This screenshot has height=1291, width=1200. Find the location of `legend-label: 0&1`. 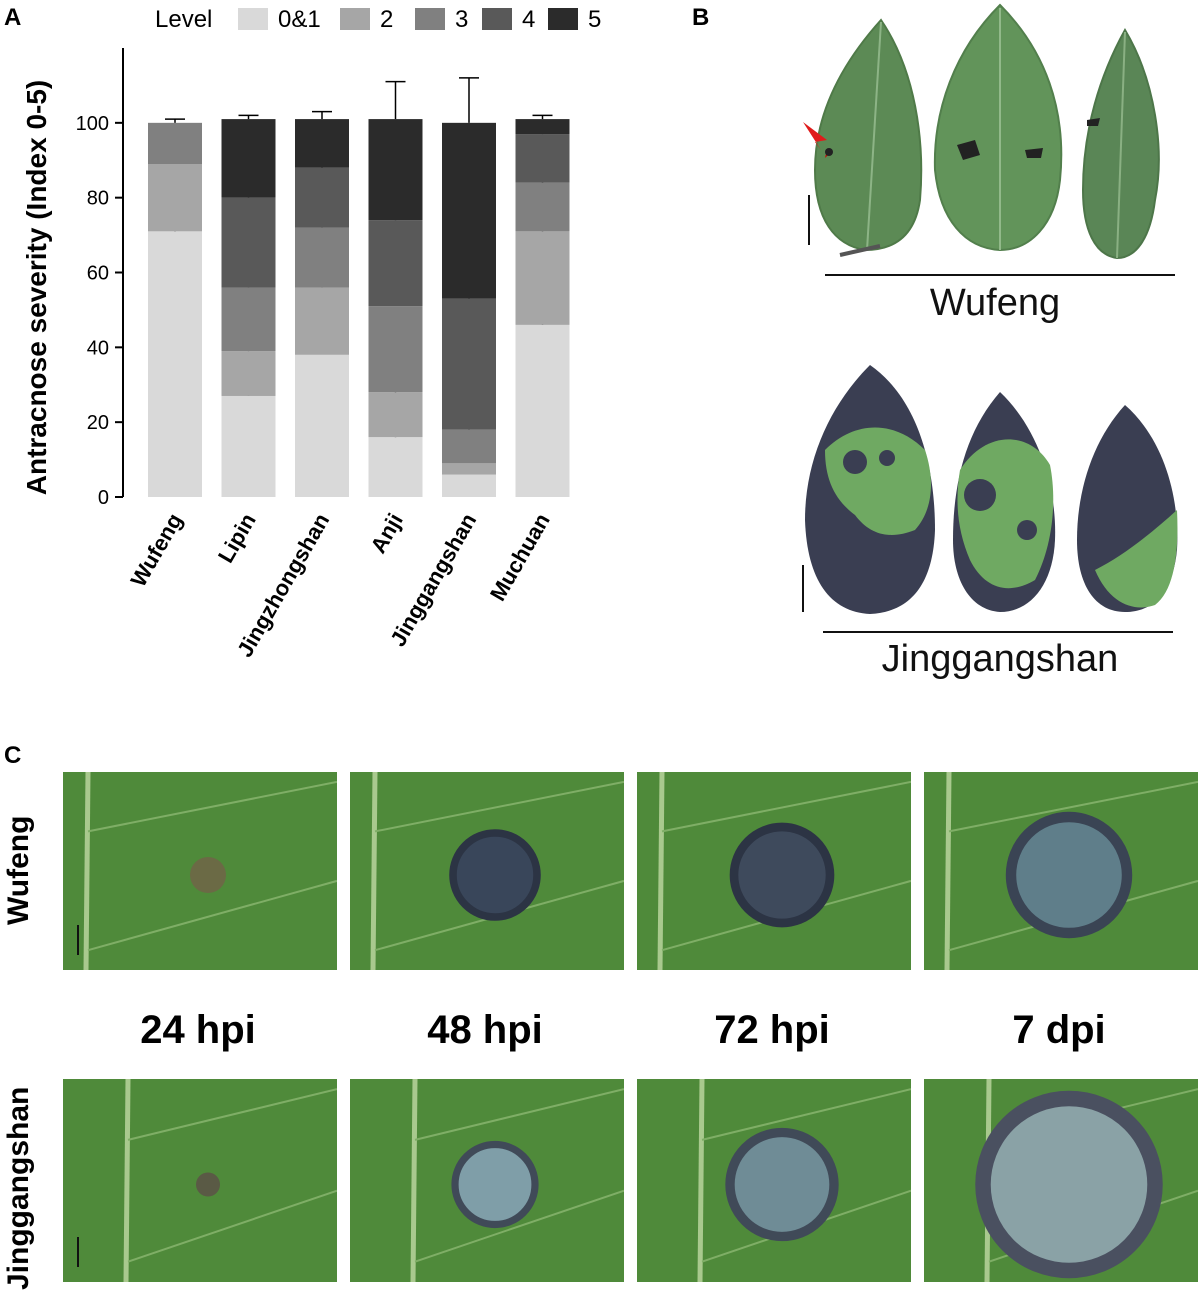

legend-label: 0&1 is located at coordinates (299, 19).